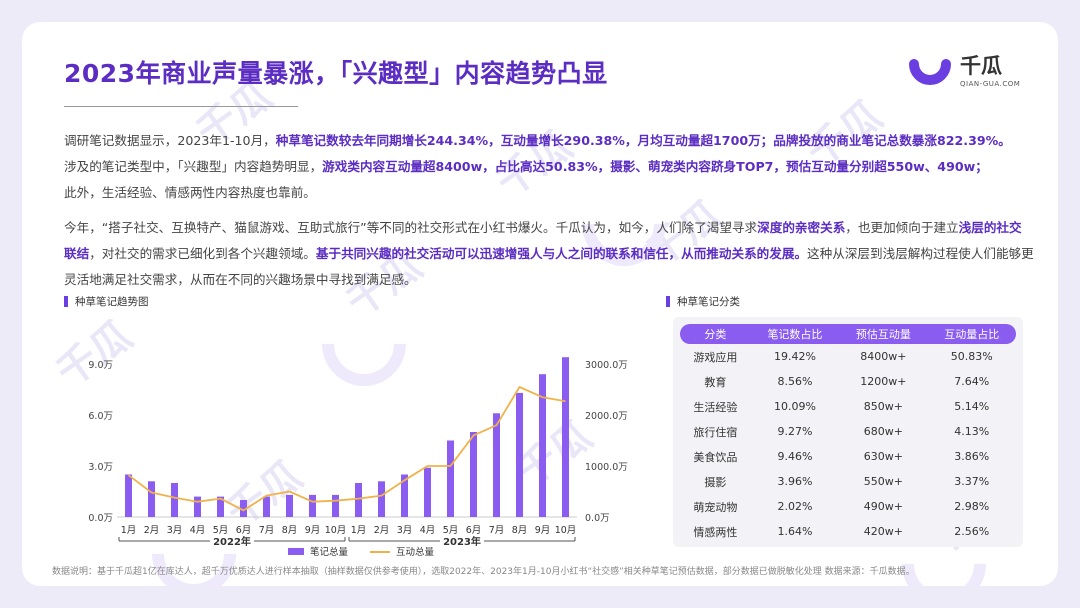  What do you see at coordinates (883, 381) in the screenshot?
I see `table-cell: 1200w+` at bounding box center [883, 381].